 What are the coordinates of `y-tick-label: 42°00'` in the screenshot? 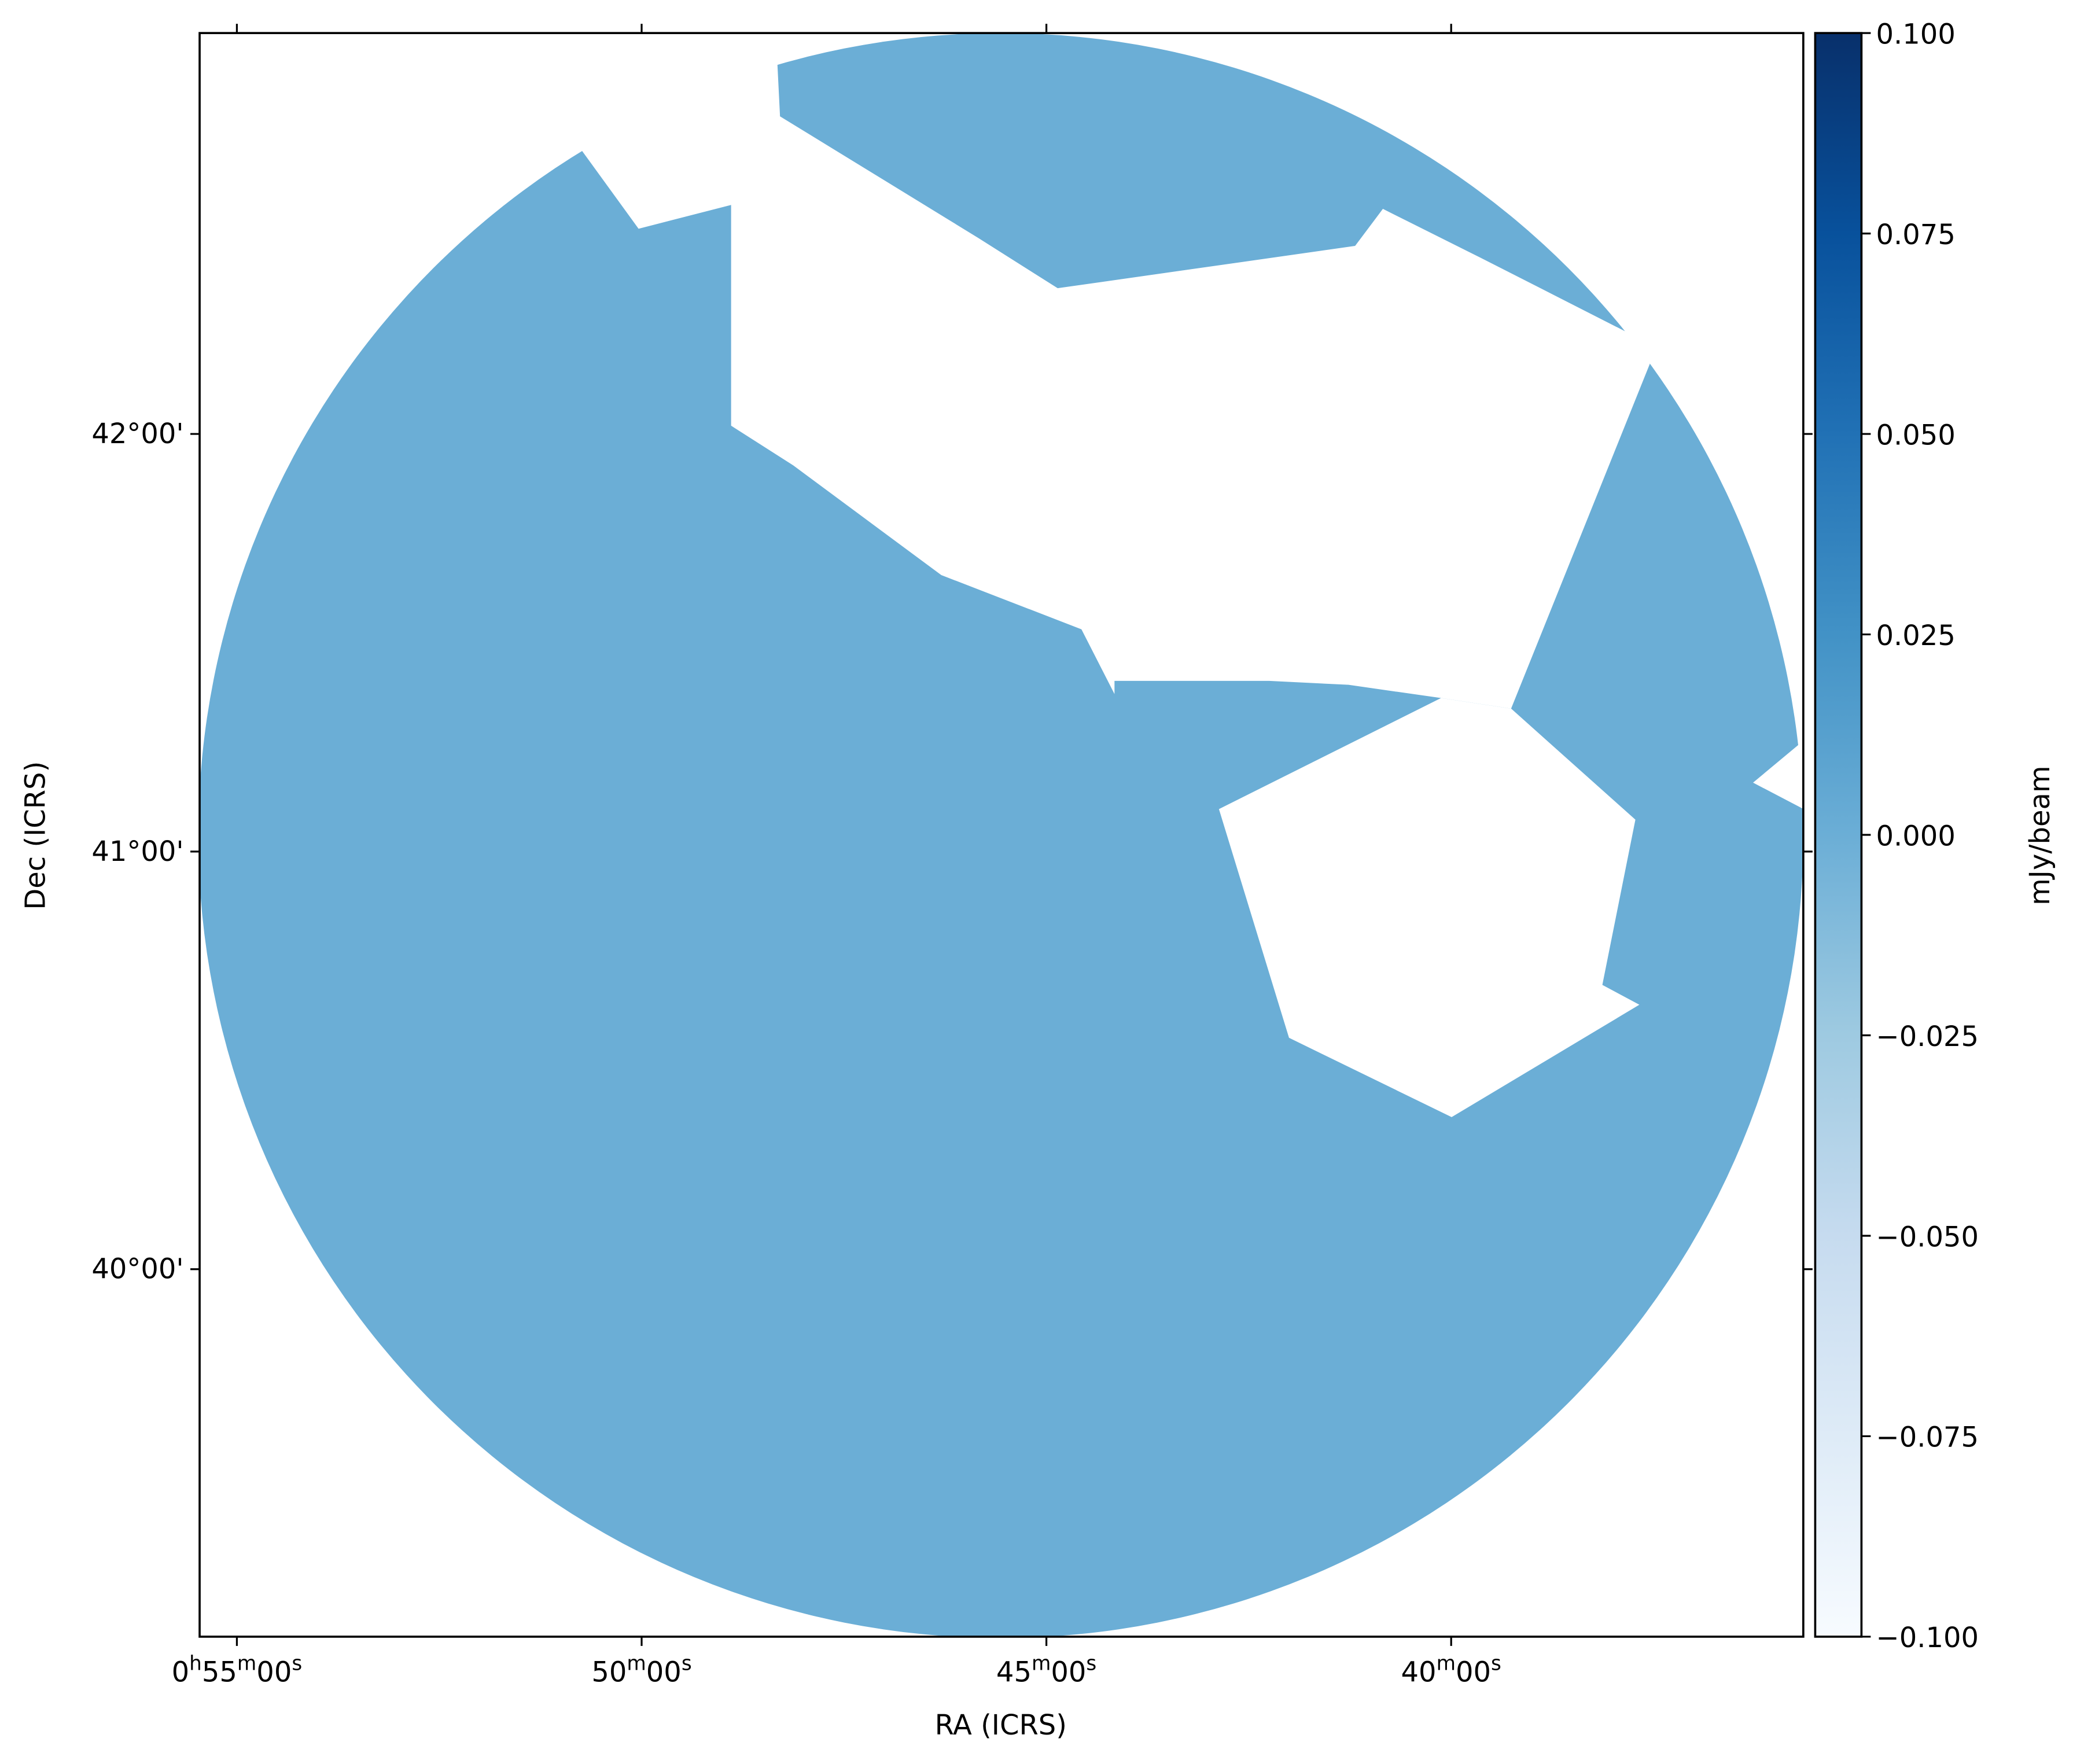 It's located at (137, 434).